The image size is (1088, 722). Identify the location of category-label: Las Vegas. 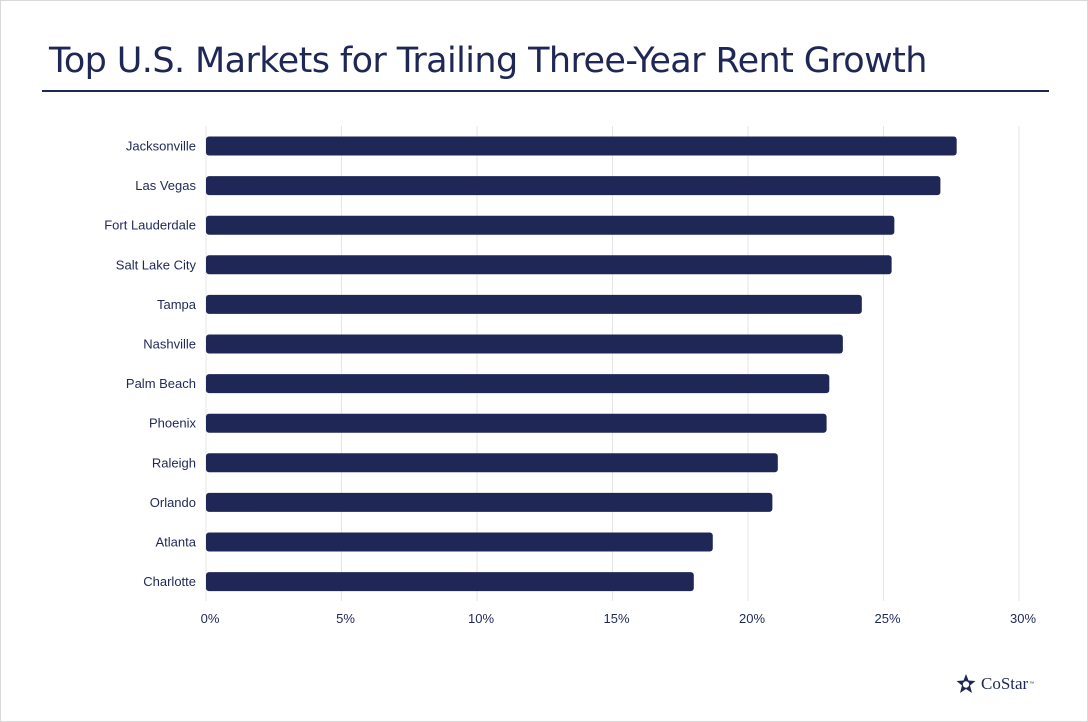
(165, 185).